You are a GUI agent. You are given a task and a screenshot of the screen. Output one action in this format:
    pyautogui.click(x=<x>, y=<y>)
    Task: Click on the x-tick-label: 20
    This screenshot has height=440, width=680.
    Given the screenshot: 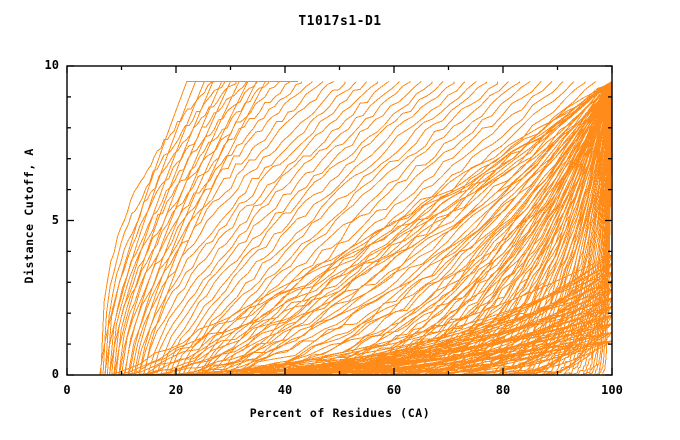 What is the action you would take?
    pyautogui.click(x=176, y=390)
    